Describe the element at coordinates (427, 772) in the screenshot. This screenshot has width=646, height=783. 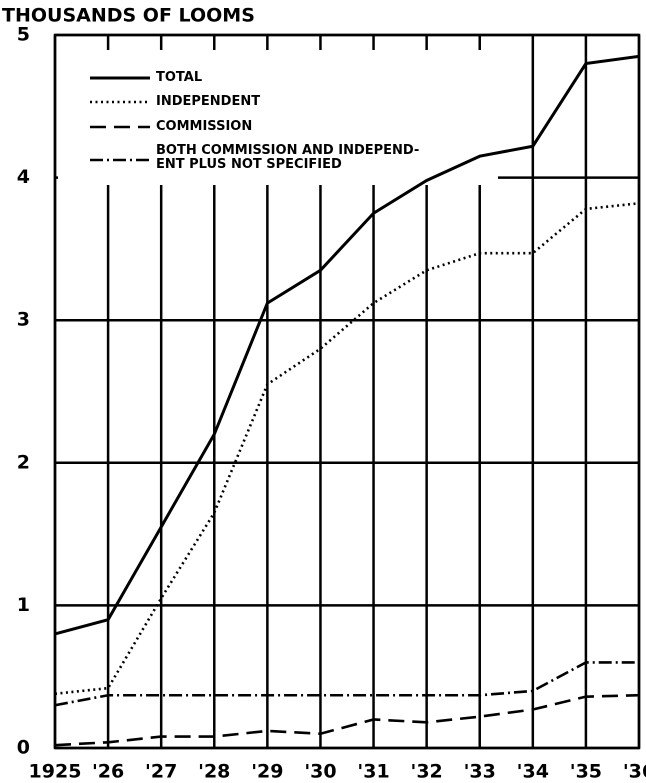
I see `x-tick-label: '32` at that location.